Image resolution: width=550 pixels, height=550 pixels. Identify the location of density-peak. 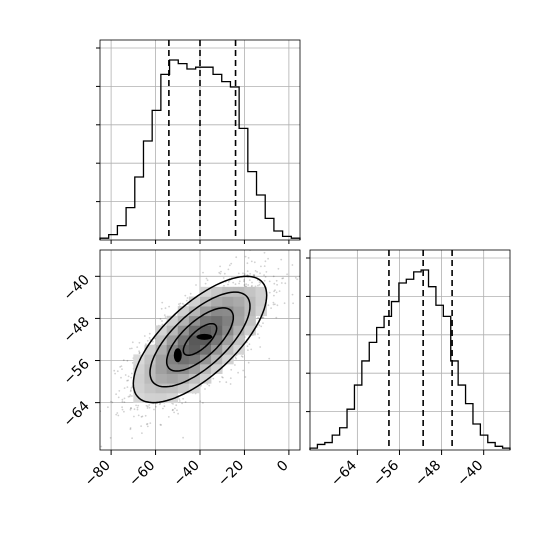
(177, 355).